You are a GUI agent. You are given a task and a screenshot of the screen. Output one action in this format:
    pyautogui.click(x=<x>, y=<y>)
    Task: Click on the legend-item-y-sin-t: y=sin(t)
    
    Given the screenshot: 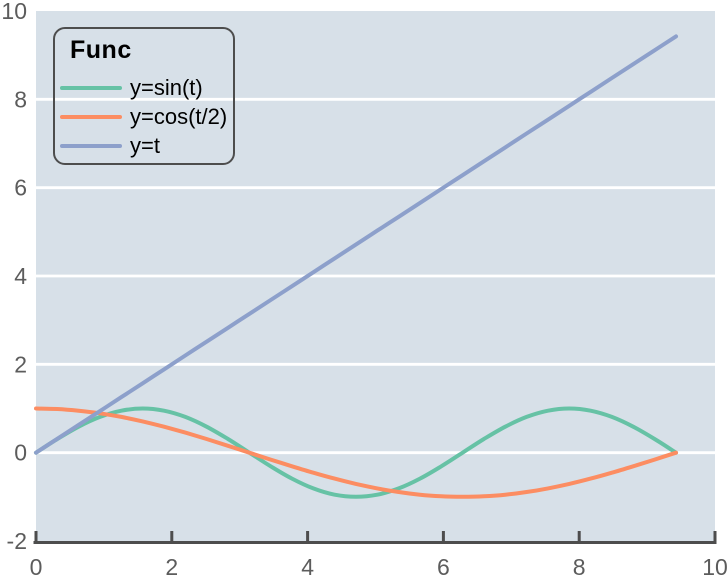 What is the action you would take?
    pyautogui.click(x=146, y=87)
    